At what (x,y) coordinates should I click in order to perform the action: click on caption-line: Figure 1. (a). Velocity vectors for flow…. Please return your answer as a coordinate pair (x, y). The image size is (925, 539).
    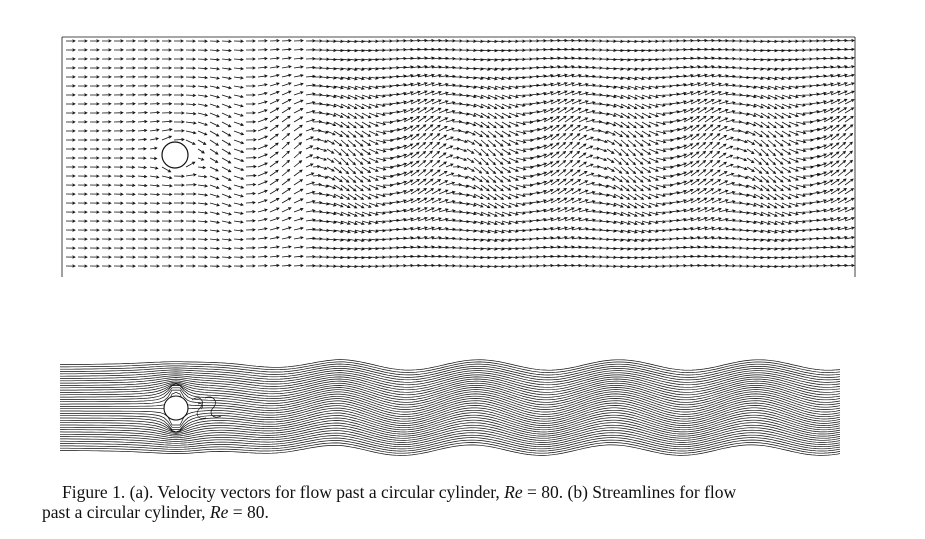
    Looking at the image, I should click on (399, 492).